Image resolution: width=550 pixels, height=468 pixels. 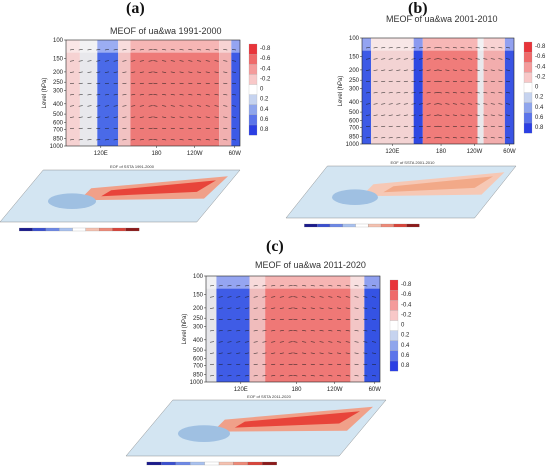 I want to click on map-cold-patch, so click(x=72, y=201).